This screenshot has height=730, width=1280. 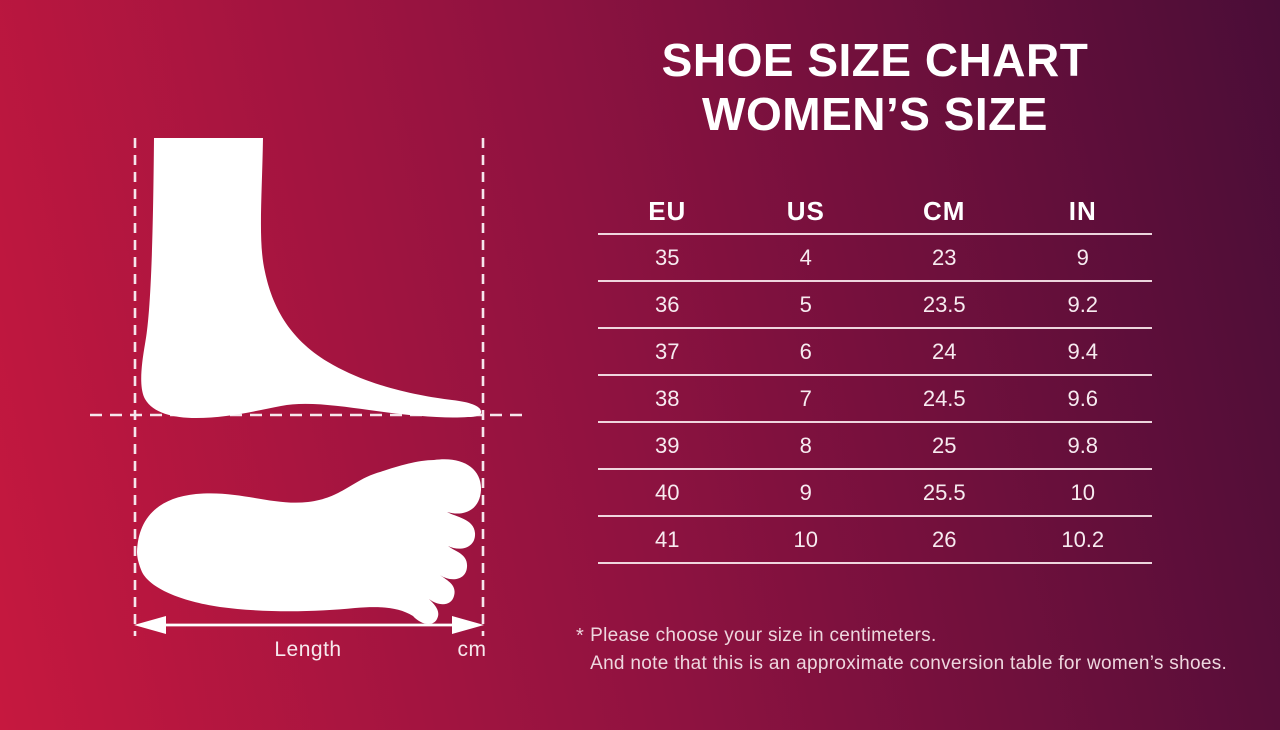 What do you see at coordinates (805, 257) in the screenshot?
I see `table-cell: 4` at bounding box center [805, 257].